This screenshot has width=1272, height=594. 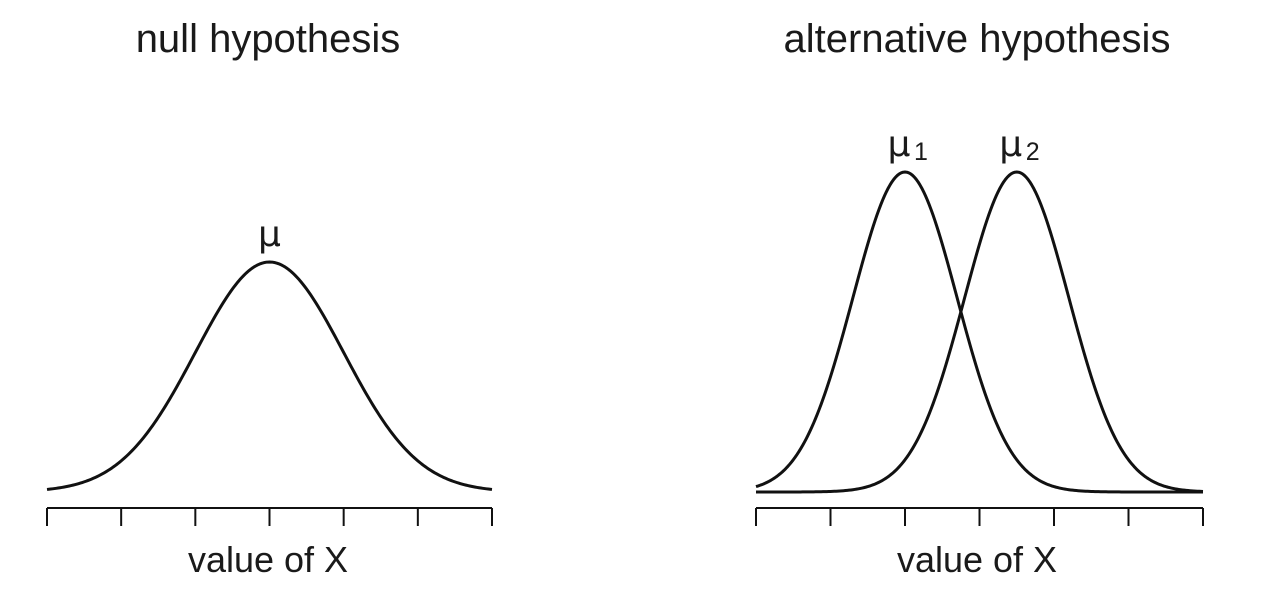 What do you see at coordinates (269, 375) in the screenshot?
I see `density-curve` at bounding box center [269, 375].